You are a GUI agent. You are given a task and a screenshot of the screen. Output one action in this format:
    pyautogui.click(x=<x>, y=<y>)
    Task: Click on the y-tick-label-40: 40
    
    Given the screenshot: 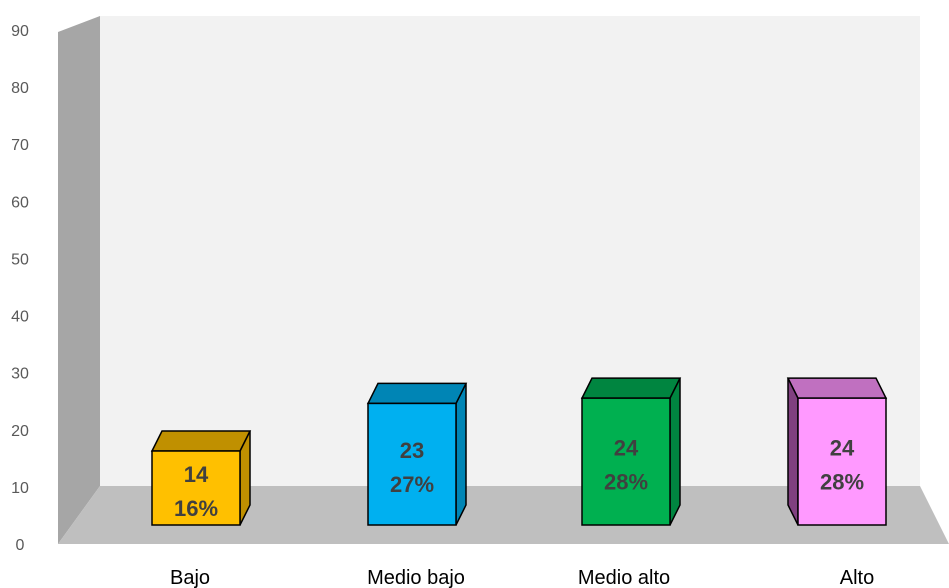 What is the action you would take?
    pyautogui.click(x=20, y=317)
    